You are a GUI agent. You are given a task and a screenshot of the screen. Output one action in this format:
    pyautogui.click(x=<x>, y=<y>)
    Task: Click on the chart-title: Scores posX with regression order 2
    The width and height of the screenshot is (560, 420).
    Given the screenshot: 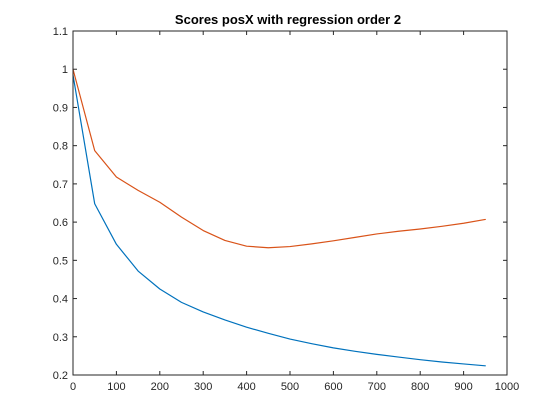 What is the action you would take?
    pyautogui.click(x=288, y=19)
    